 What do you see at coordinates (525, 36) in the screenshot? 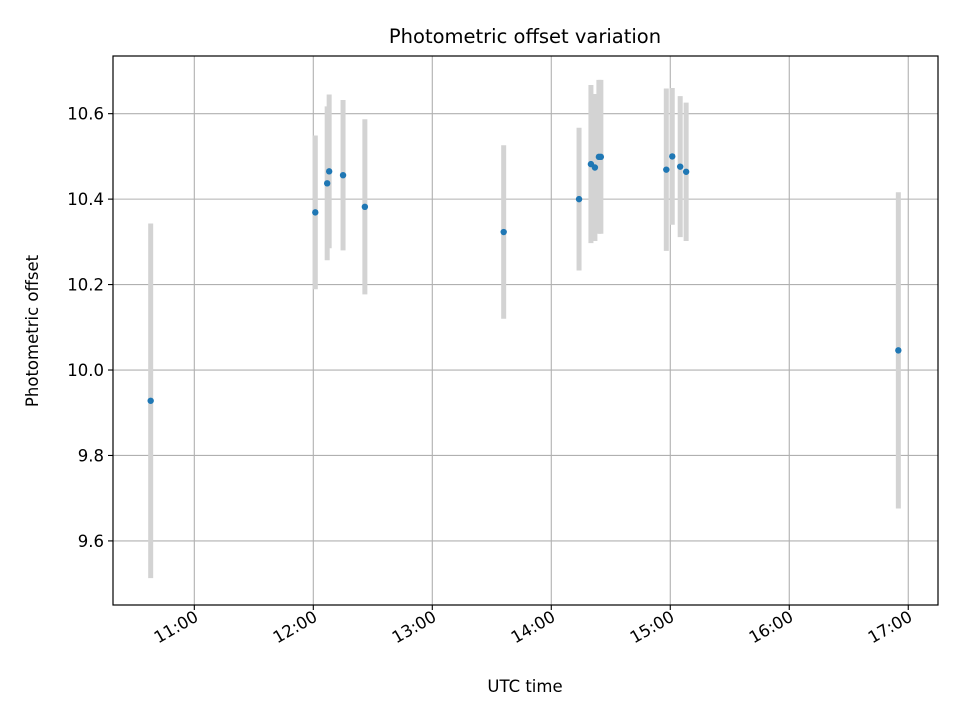
I see `chart-title: Photometric offset variation` at bounding box center [525, 36].